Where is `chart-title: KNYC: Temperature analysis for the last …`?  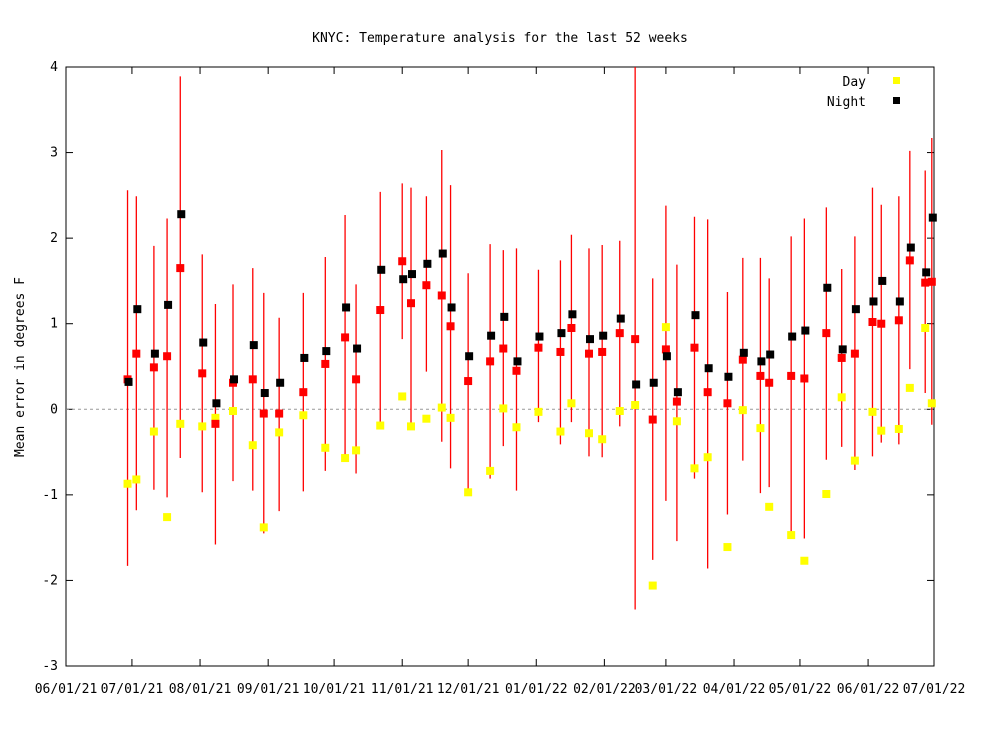 chart-title: KNYC: Temperature analysis for the last … is located at coordinates (500, 38).